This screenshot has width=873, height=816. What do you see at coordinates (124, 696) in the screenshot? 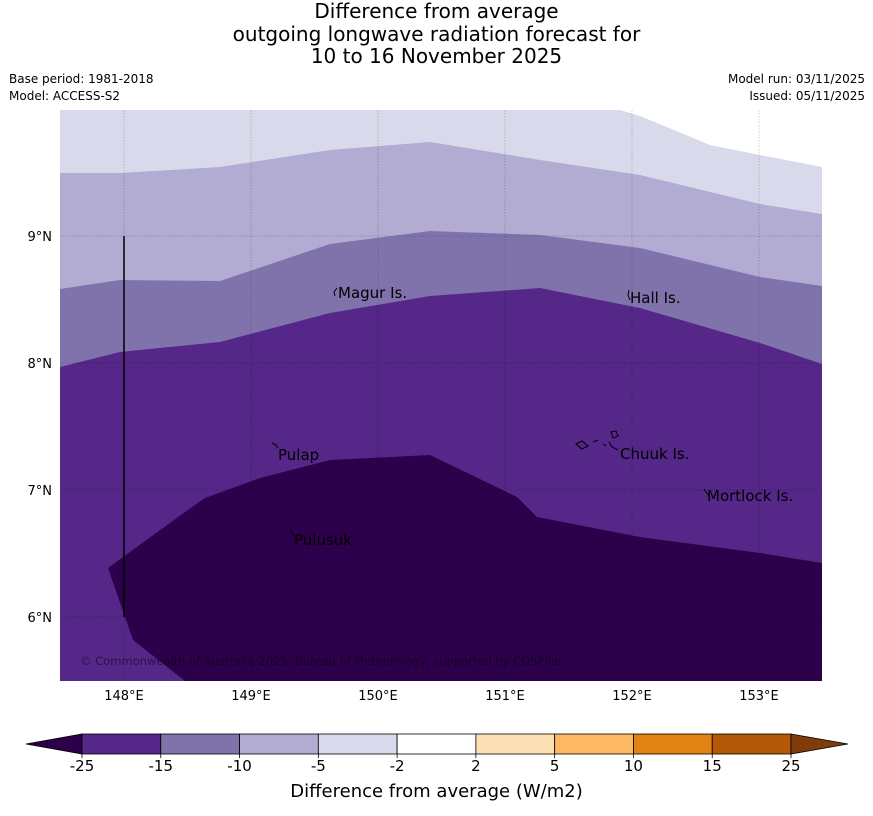
I see `lon-label-148e: 148°E` at bounding box center [124, 696].